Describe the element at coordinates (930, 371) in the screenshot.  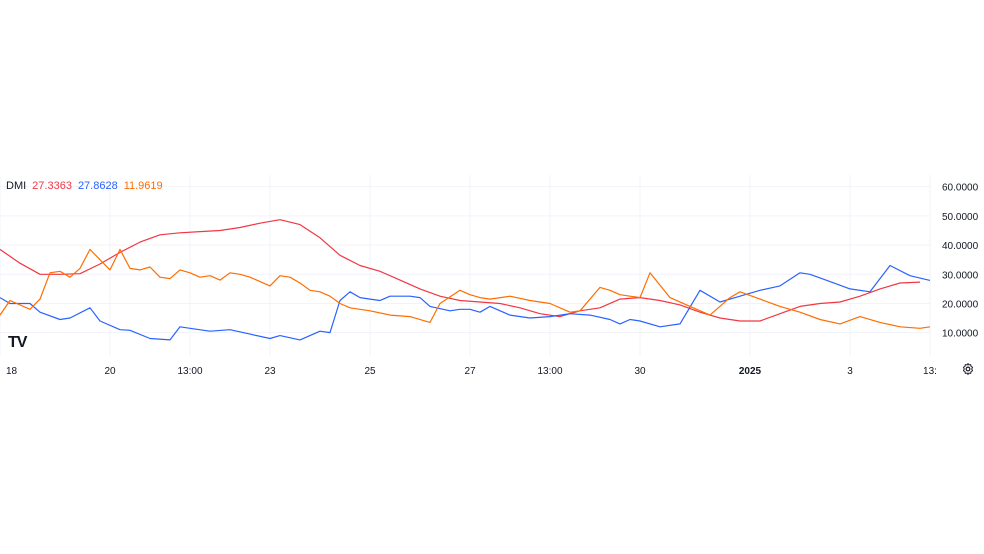
I see `x-tick-label: 13:` at that location.